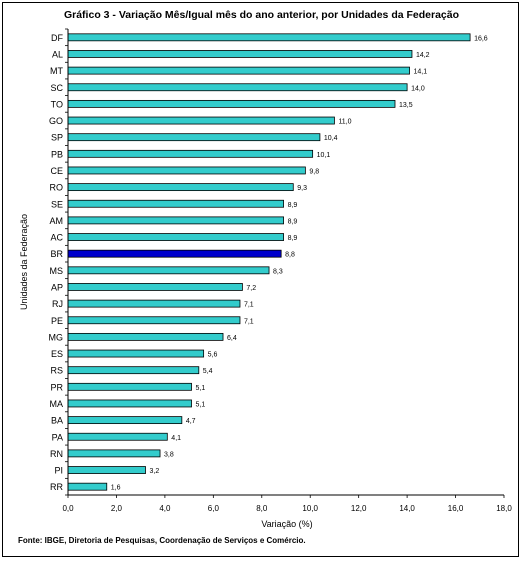  Describe the element at coordinates (57, 104) in the screenshot. I see `category-label-to: TO` at that location.